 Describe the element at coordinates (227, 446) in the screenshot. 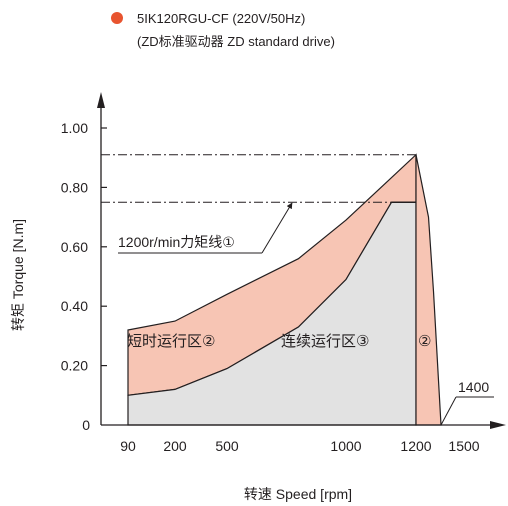

I see `x-tick-label: 500` at that location.